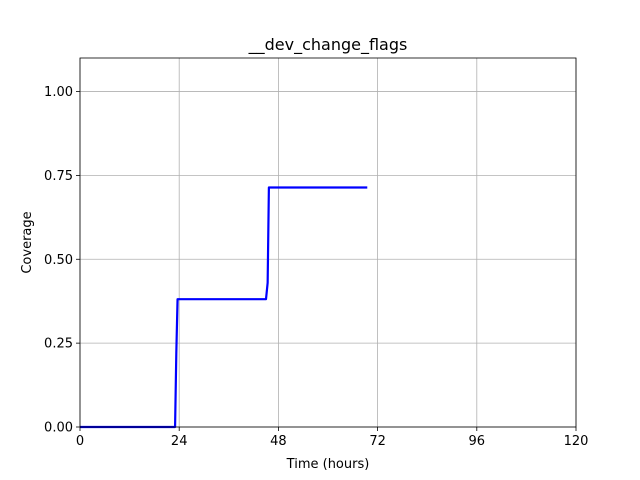 The height and width of the screenshot is (480, 640). I want to click on x-axis-label: Time (hours), so click(328, 464).